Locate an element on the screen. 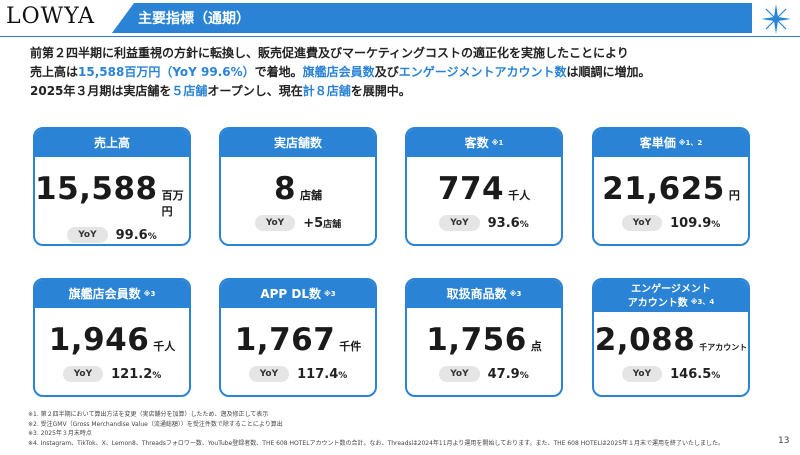 The image size is (800, 455). card-value-row: 2,088 千アカウント is located at coordinates (671, 340).